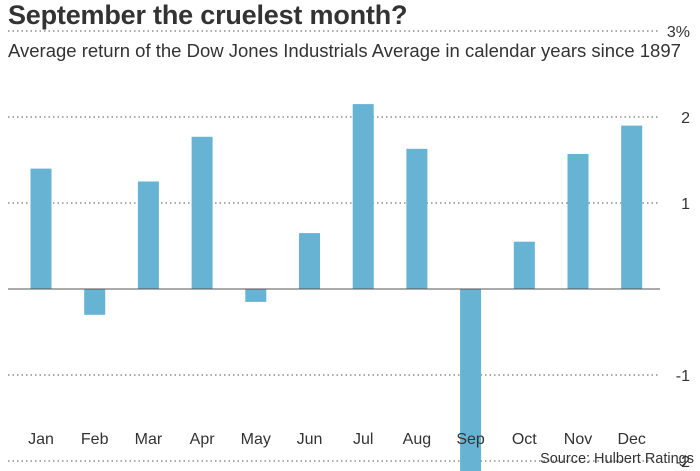 The height and width of the screenshot is (471, 700). Describe the element at coordinates (202, 212) in the screenshot. I see `bar-apr` at that location.